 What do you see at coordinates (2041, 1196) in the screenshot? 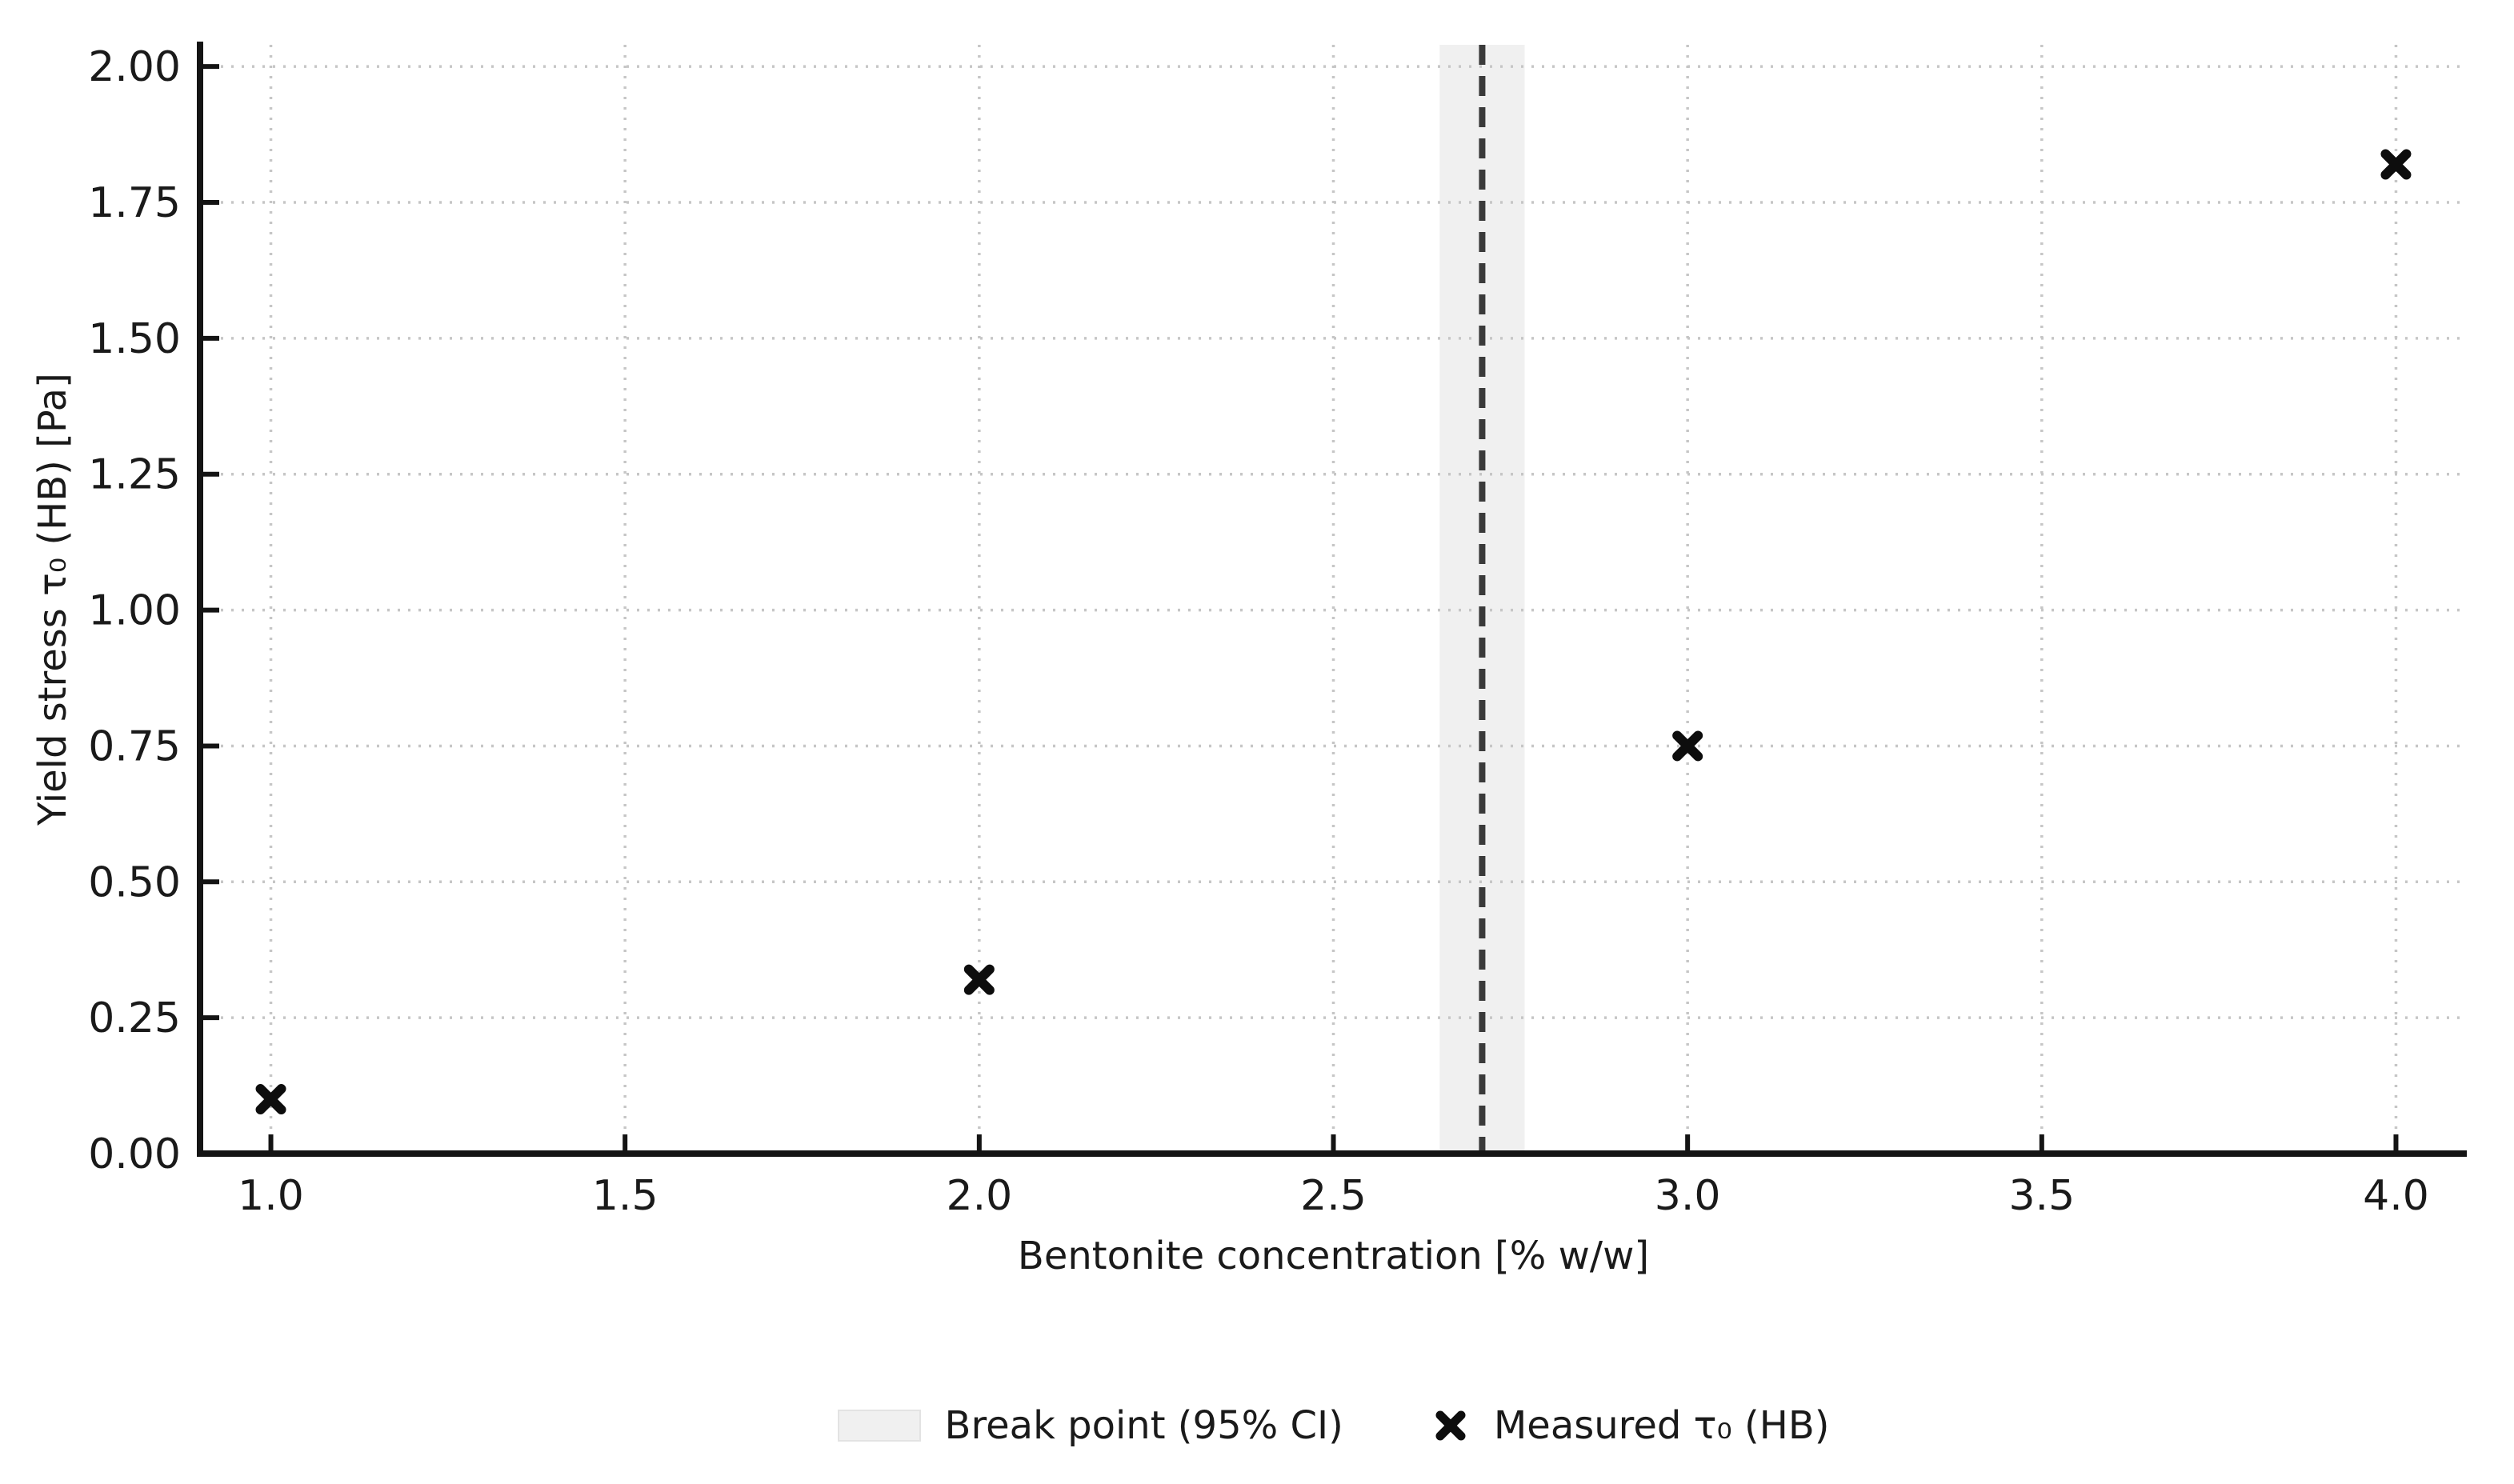
I see `x-tick-label: 3.5` at bounding box center [2041, 1196].